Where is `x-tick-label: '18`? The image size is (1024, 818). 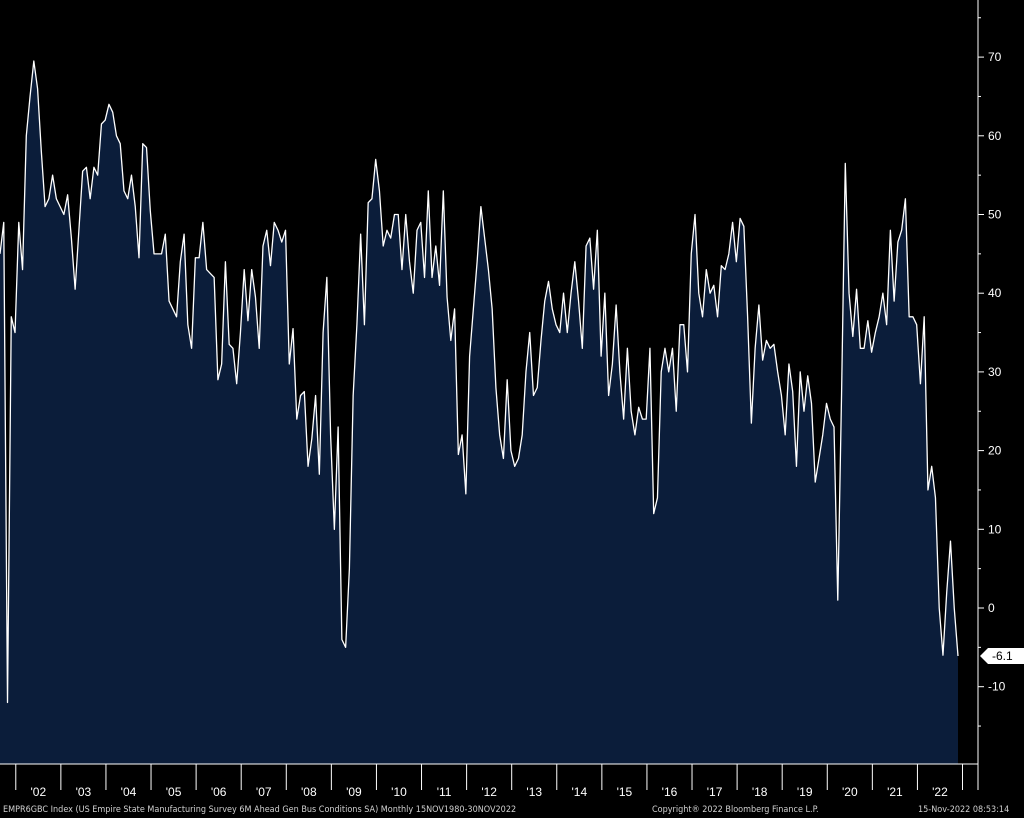 x-tick-label: '18 is located at coordinates (760, 792).